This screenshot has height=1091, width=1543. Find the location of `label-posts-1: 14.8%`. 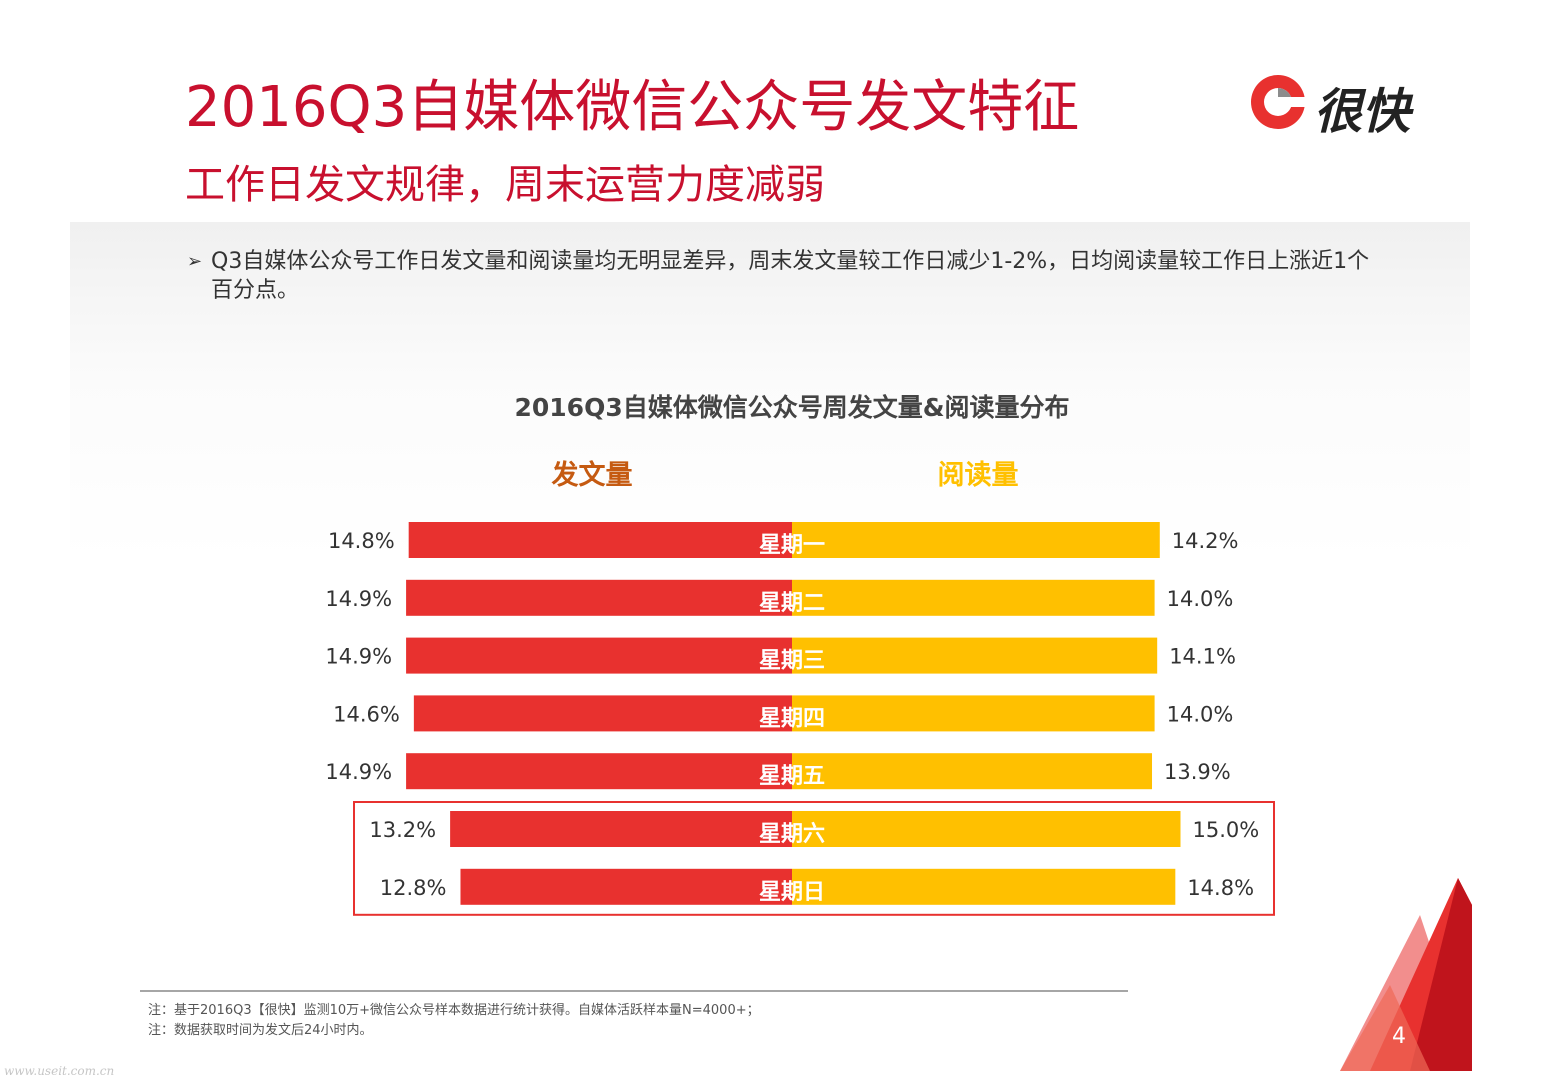

label-posts-1: 14.8% is located at coordinates (361, 541).